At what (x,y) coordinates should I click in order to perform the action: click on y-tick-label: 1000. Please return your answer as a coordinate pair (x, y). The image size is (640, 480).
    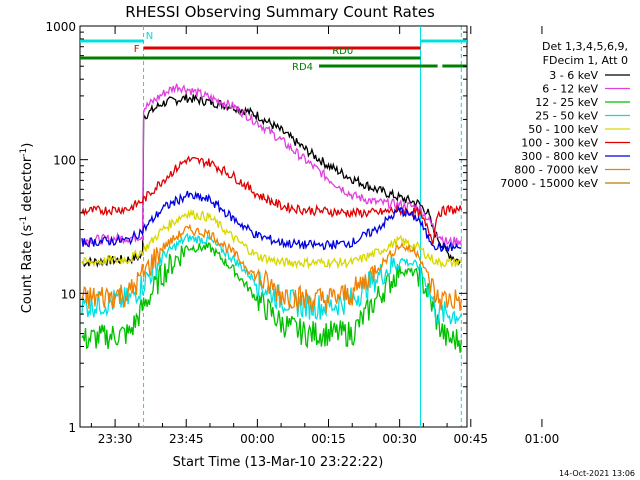
    Looking at the image, I should click on (60, 27).